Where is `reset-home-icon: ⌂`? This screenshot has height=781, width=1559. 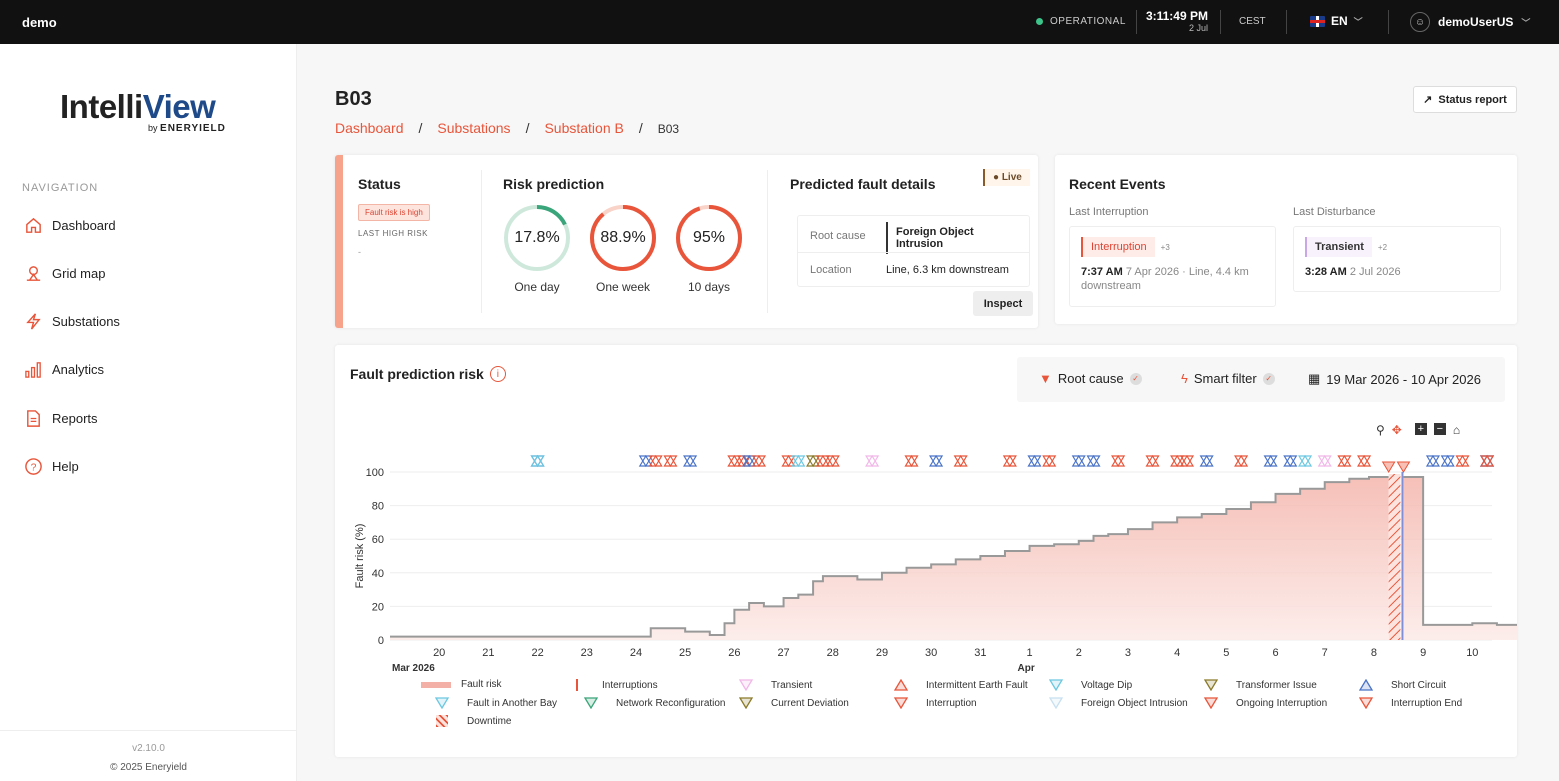 reset-home-icon: ⌂ is located at coordinates (1456, 430).